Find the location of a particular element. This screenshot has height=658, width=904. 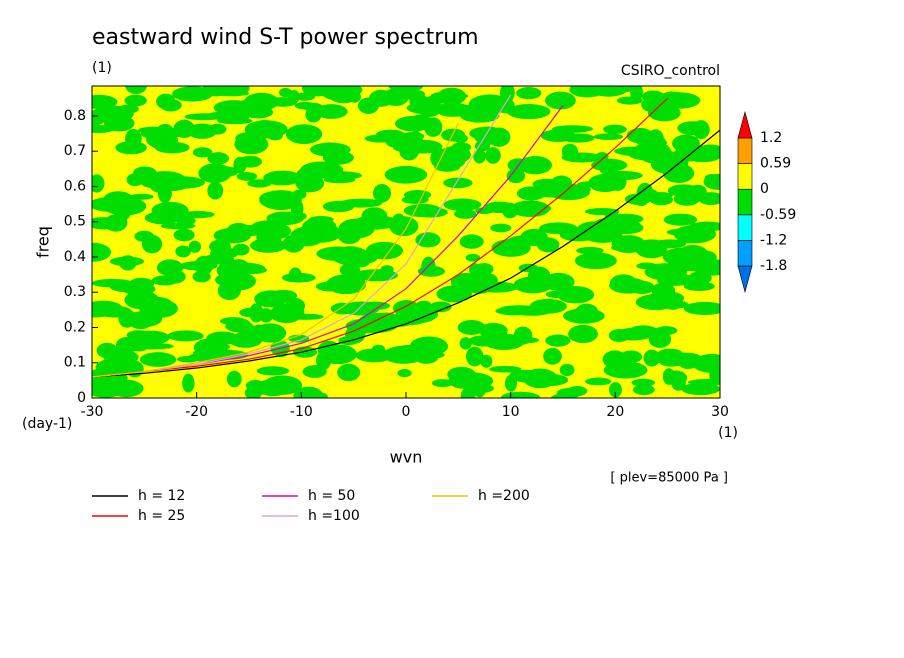

colorbar-label: -0.59 is located at coordinates (778, 215).